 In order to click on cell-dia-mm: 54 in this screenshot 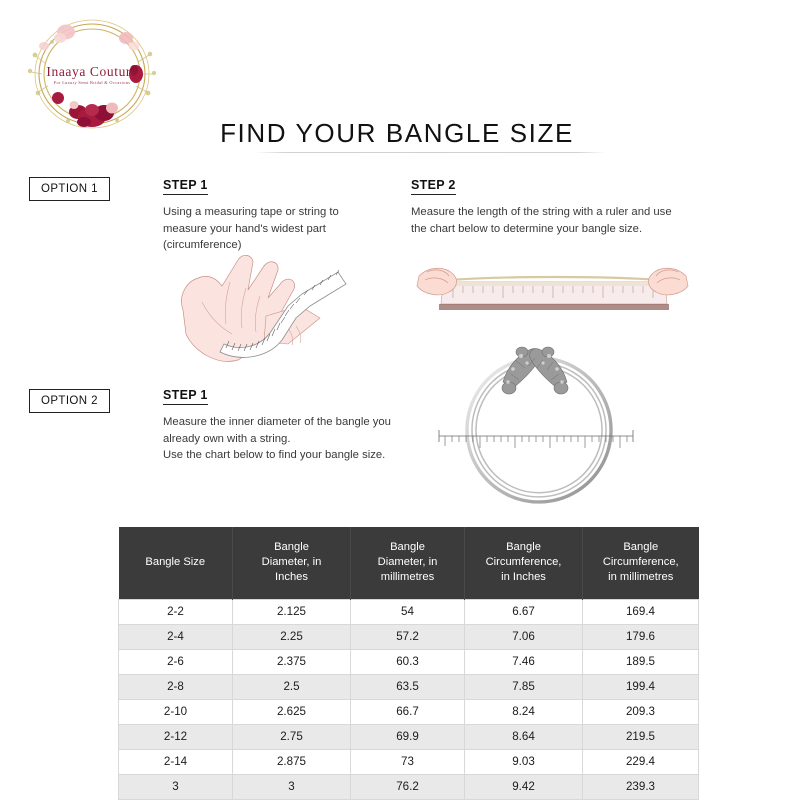, I will do `click(407, 611)`.